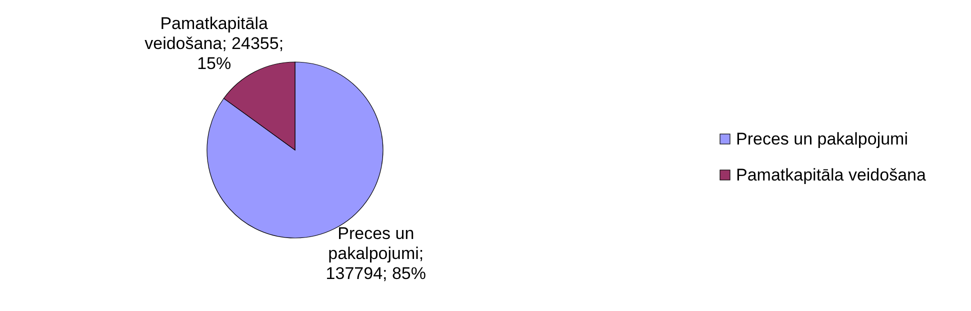  Describe the element at coordinates (376, 254) in the screenshot. I see `data-label: Preces un pakalpojumi; 137794; 85%` at that location.